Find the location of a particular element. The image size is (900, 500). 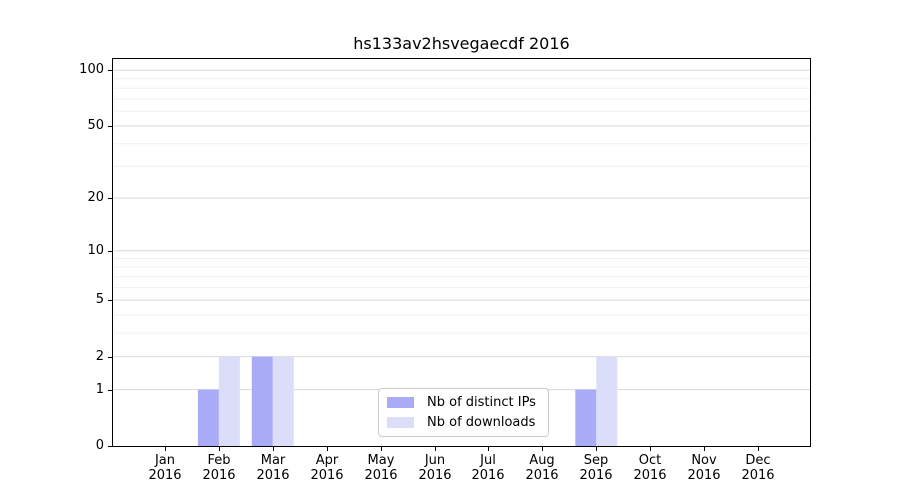

x-tick-label: Jul 2016 is located at coordinates (488, 468).